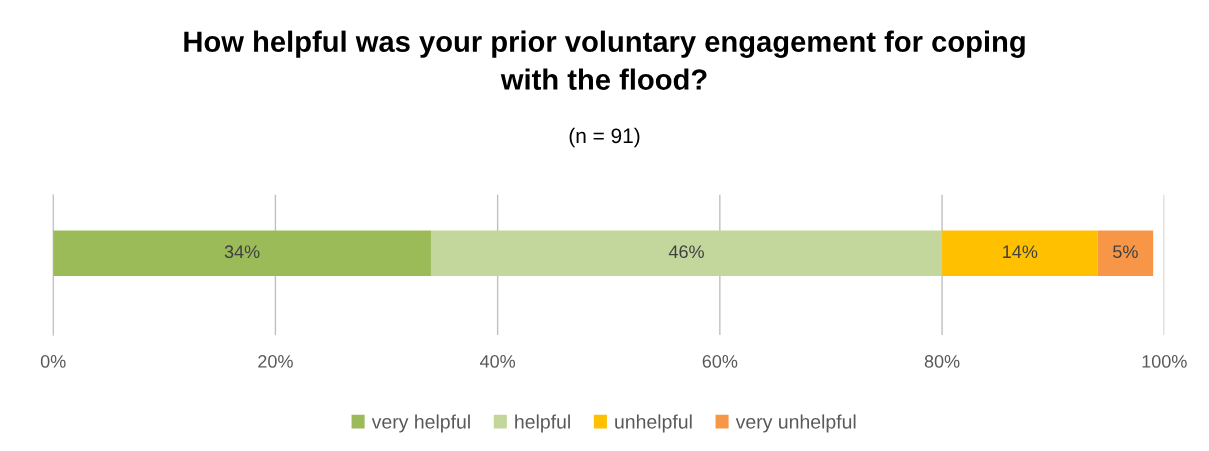 The image size is (1209, 451). Describe the element at coordinates (720, 361) in the screenshot. I see `x-tick-label: 60%` at that location.